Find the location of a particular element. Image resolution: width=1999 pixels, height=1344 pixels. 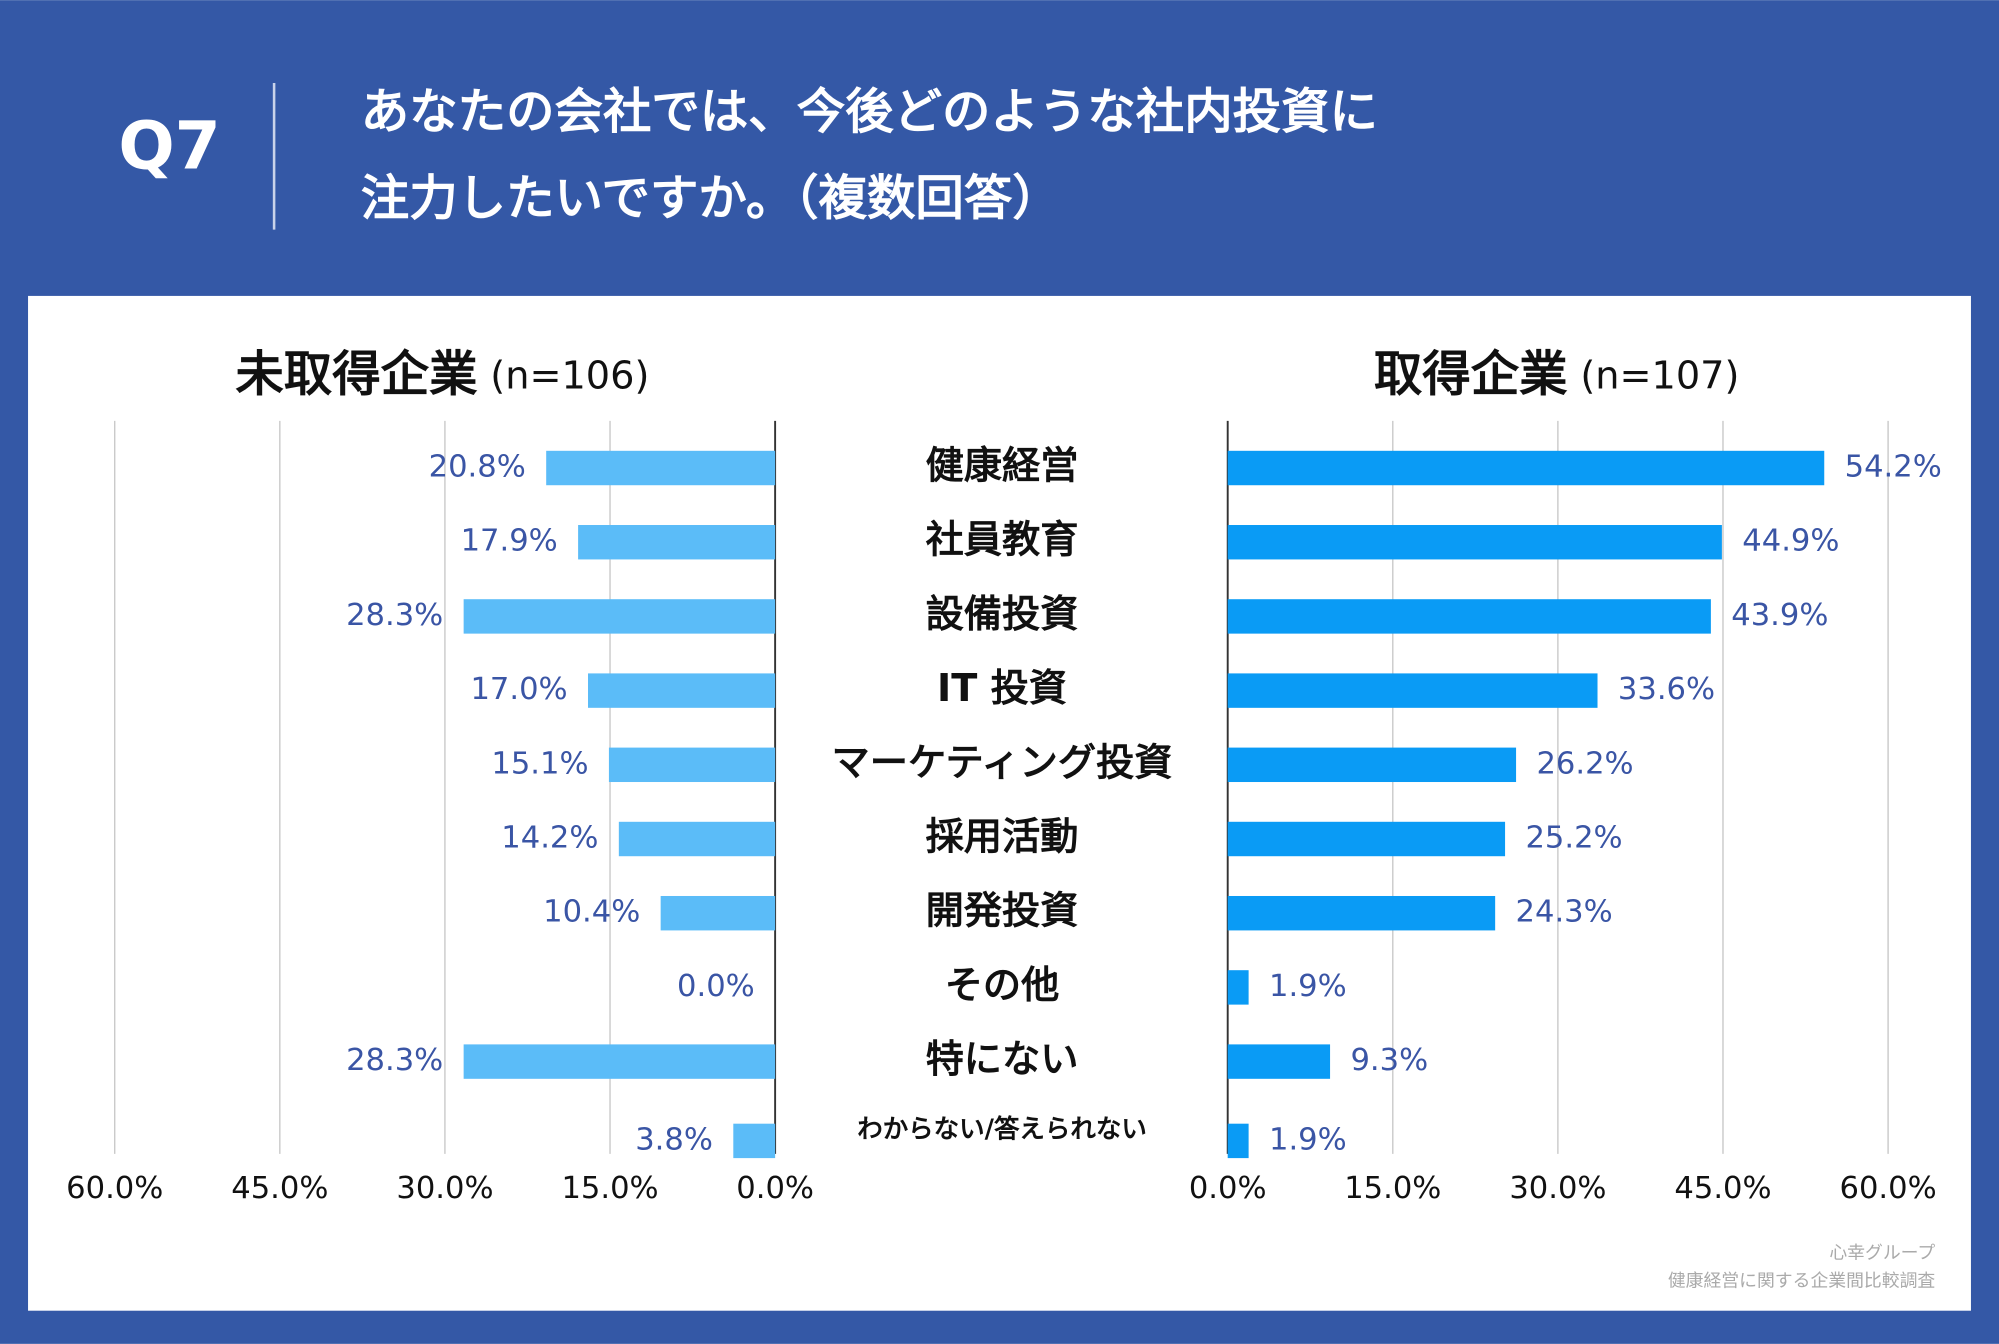

value-label: 10.4% is located at coordinates (591, 912).